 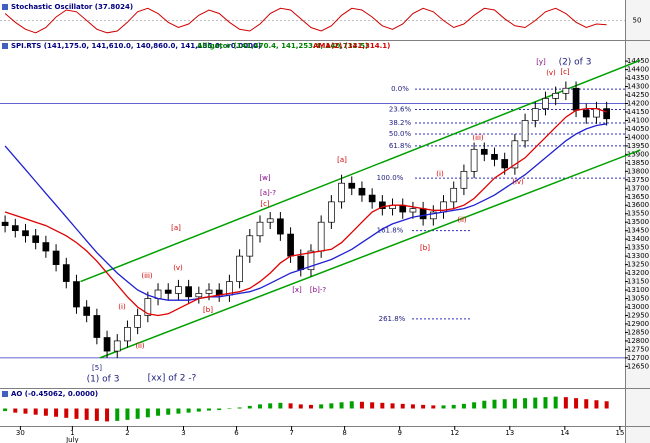 What do you see at coordinates (638, 222) in the screenshot?
I see `y-tick-label: 13500` at bounding box center [638, 222].